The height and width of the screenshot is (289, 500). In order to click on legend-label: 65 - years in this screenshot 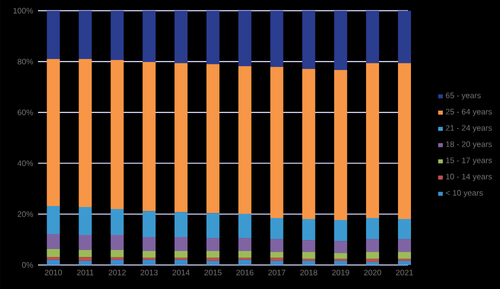, I will do `click(463, 96)`.